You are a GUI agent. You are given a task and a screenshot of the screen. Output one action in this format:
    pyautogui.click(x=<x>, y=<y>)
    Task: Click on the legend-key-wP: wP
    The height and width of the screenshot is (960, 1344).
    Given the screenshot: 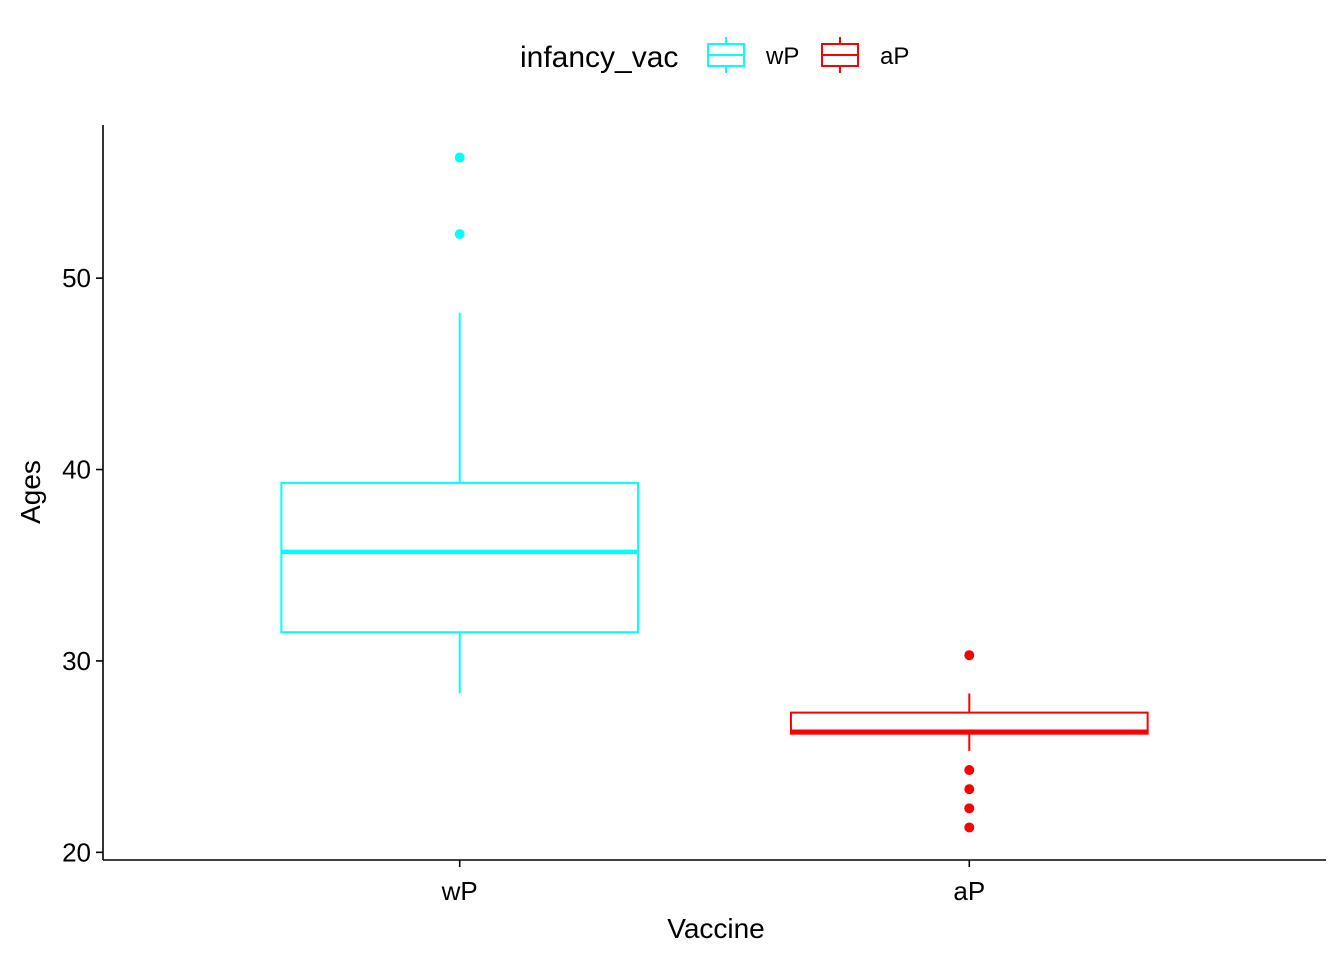 What is the action you would take?
    pyautogui.click(x=753, y=55)
    